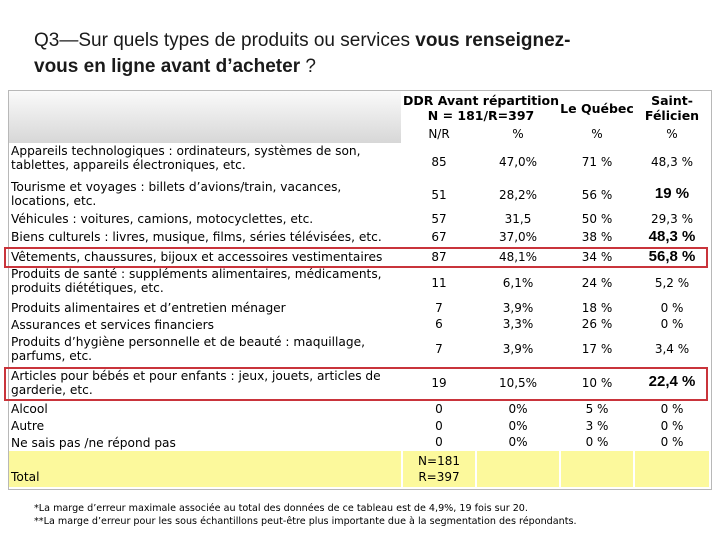 This screenshot has height=540, width=720. What do you see at coordinates (597, 108) in the screenshot?
I see `header-quebec: Le Québec` at bounding box center [597, 108].